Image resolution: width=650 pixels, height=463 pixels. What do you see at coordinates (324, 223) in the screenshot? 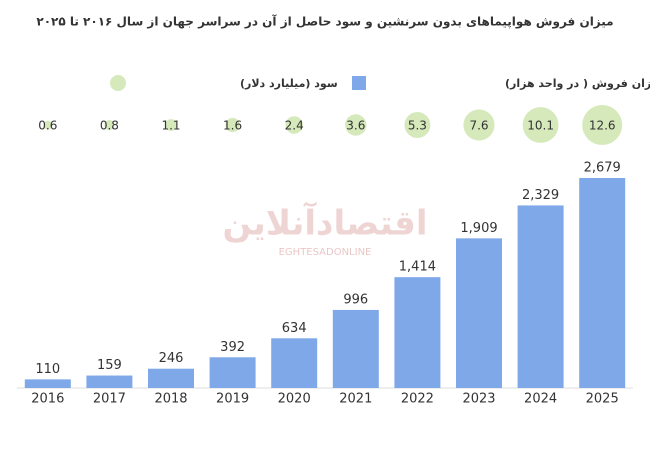
I see `watermark: اقتصادآنلاین` at bounding box center [324, 223].